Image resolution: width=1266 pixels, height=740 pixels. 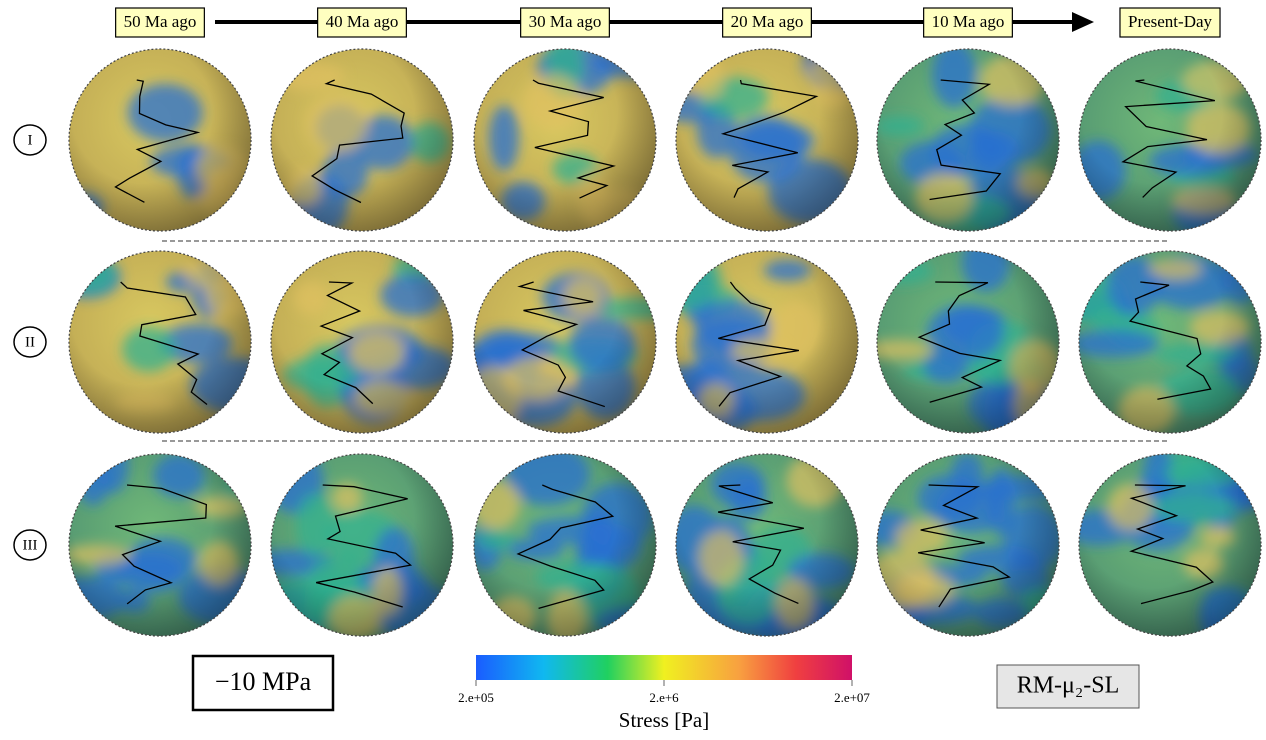 I want to click on time-label: 50 Ma ago, so click(x=160, y=21).